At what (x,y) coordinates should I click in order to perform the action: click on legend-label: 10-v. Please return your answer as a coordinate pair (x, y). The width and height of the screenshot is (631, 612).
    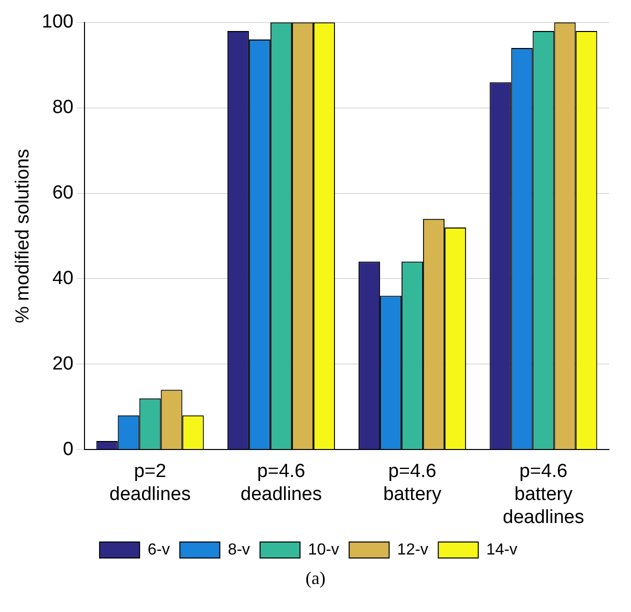
    Looking at the image, I should click on (324, 549).